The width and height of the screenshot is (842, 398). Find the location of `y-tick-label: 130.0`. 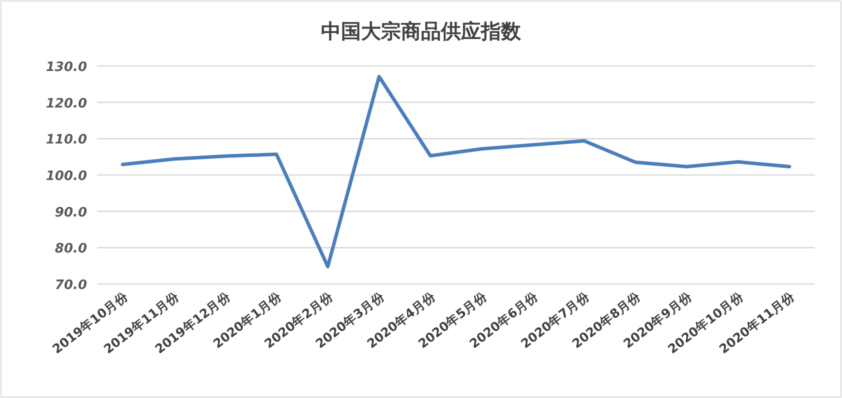

y-tick-label: 130.0 is located at coordinates (66, 67).